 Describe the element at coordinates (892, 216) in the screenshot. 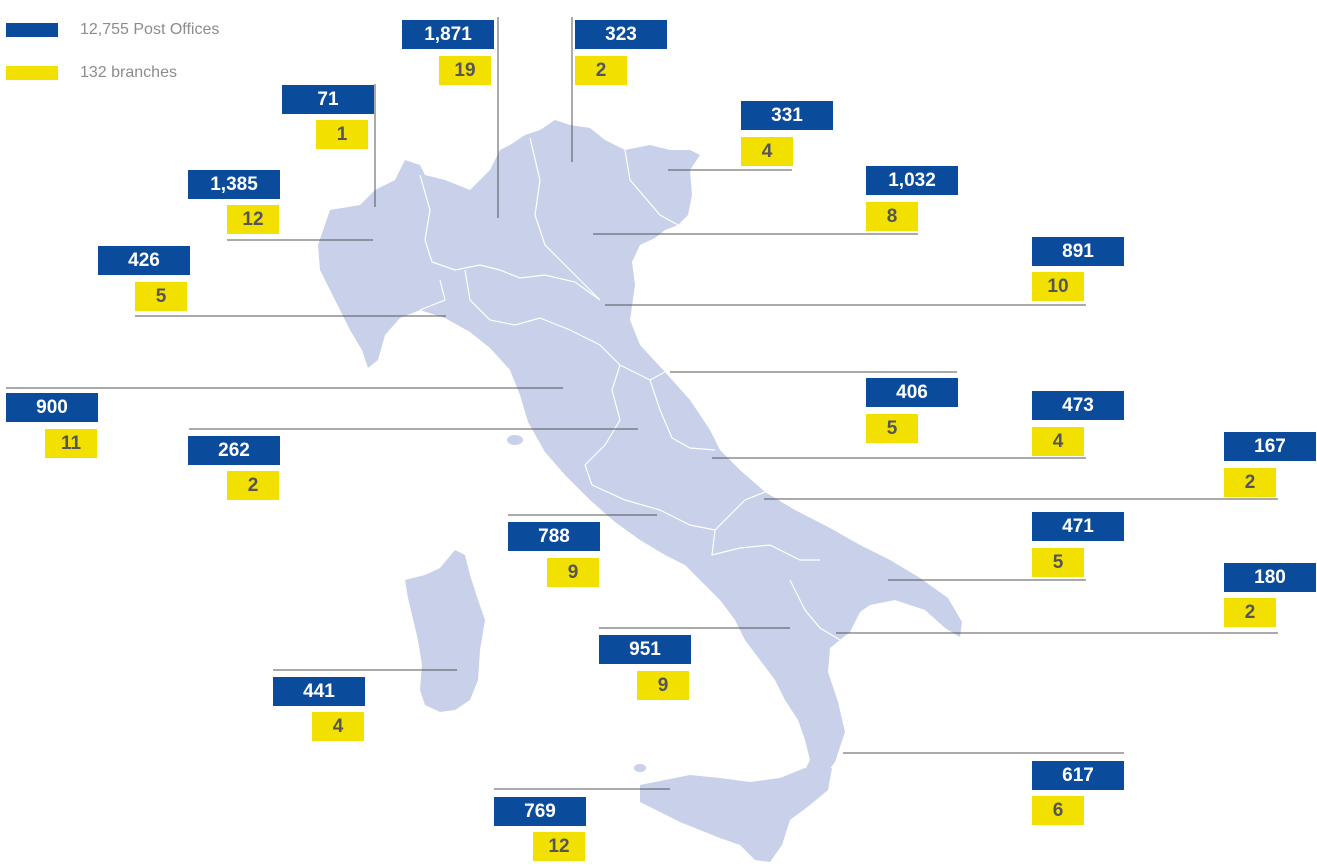

I see `branch-count: 8` at that location.